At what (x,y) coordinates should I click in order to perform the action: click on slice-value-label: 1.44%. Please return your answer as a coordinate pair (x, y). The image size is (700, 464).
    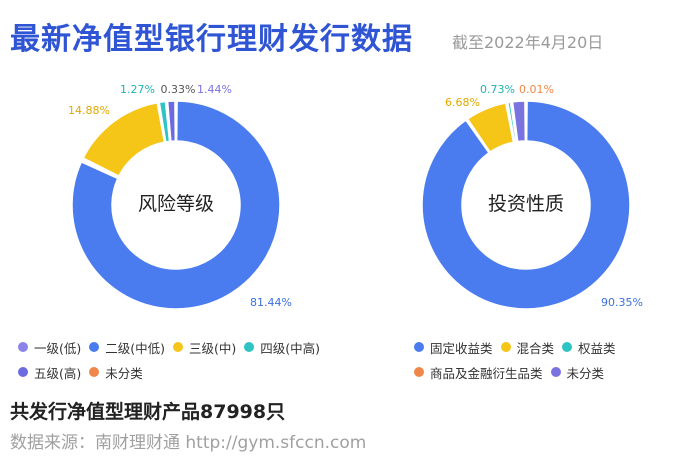
    Looking at the image, I should click on (214, 89).